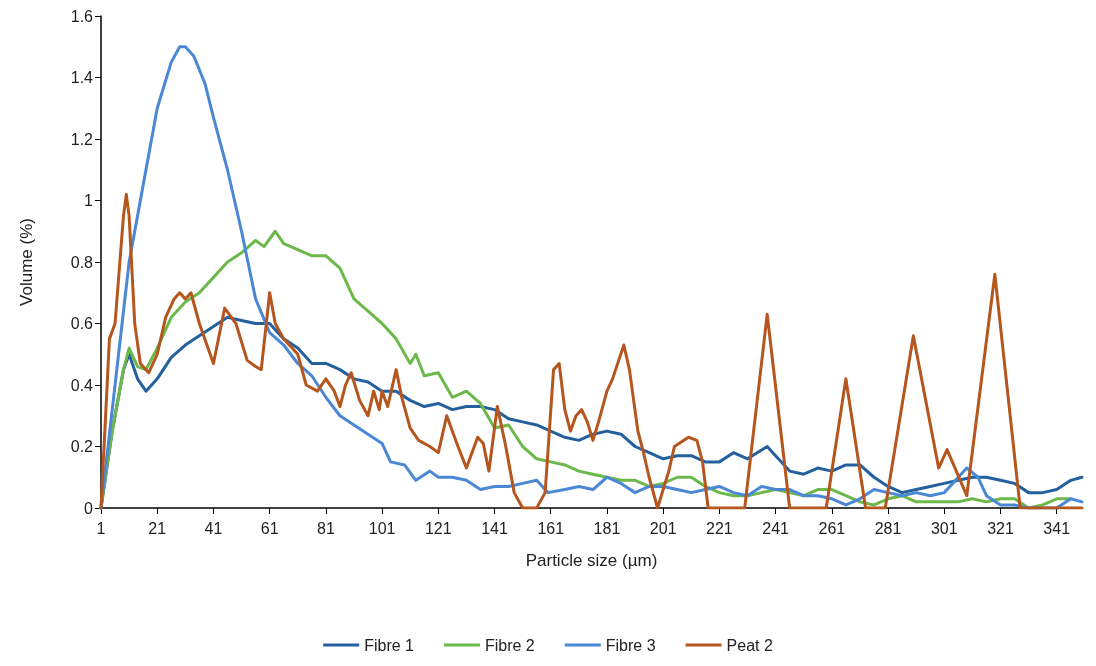 This screenshot has width=1096, height=666. What do you see at coordinates (213, 528) in the screenshot?
I see `x-tick-label: 41` at bounding box center [213, 528].